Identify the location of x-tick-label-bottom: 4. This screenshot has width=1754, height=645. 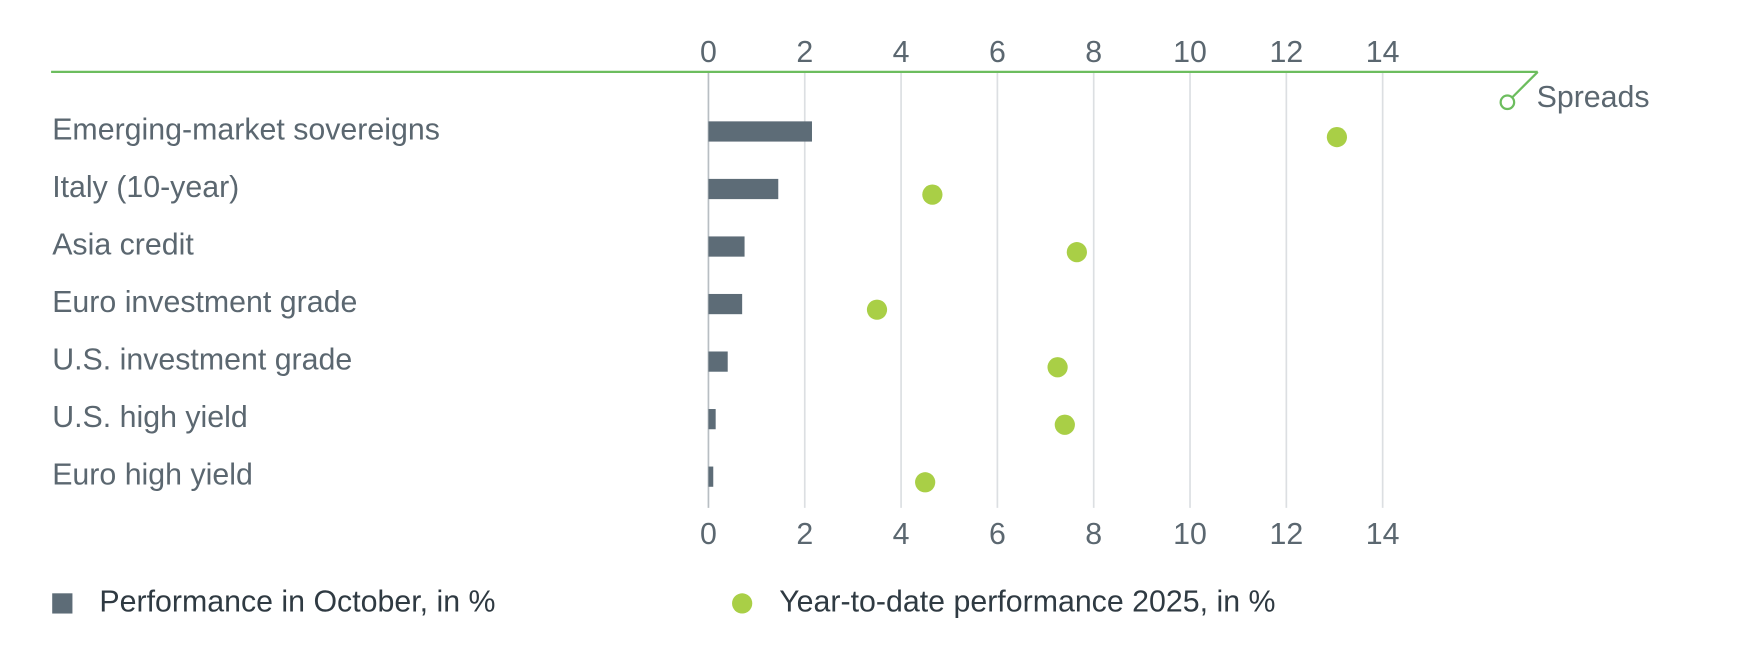
(901, 534).